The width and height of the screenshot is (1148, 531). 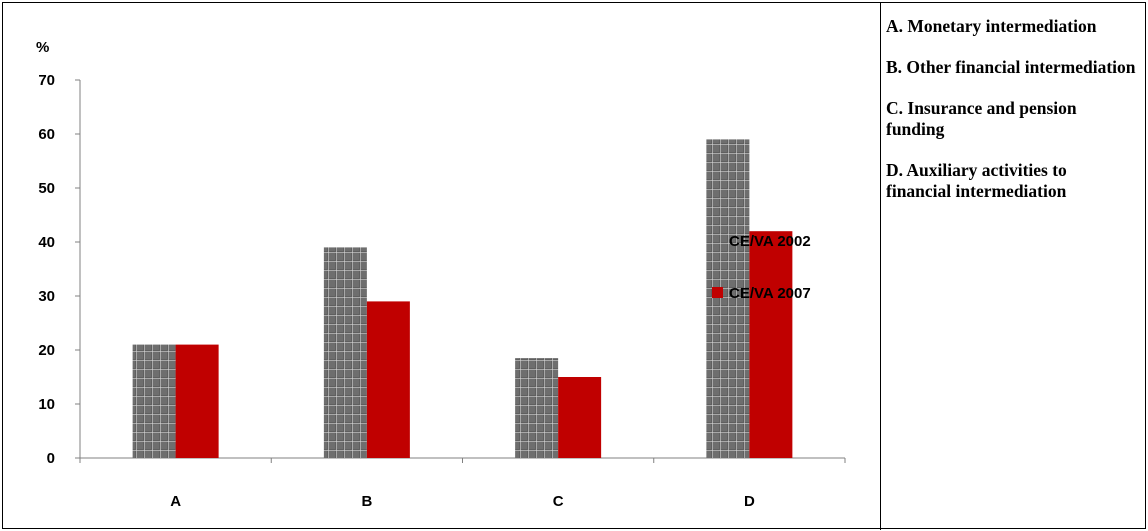 I want to click on bar-ce-va-2002-b, so click(x=345, y=352).